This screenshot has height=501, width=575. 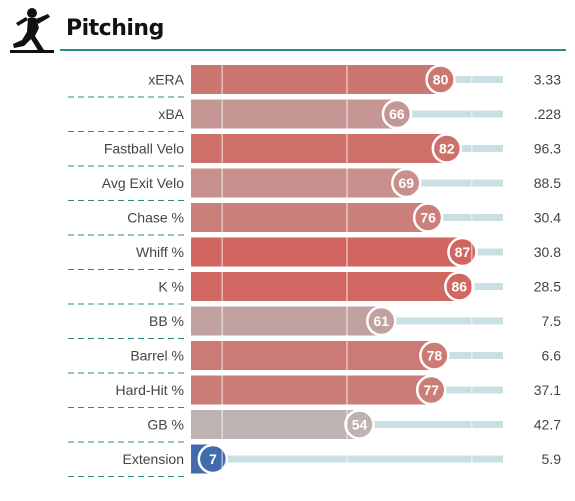 I want to click on metric-label: Whiff %, so click(x=160, y=252).